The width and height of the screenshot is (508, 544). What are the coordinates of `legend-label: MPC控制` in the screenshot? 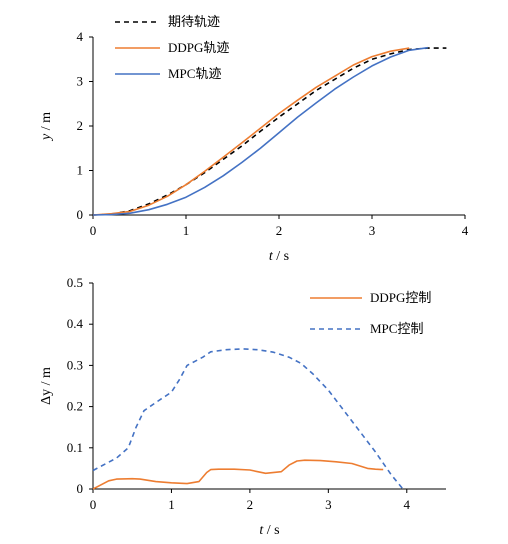 It's located at (396, 328).